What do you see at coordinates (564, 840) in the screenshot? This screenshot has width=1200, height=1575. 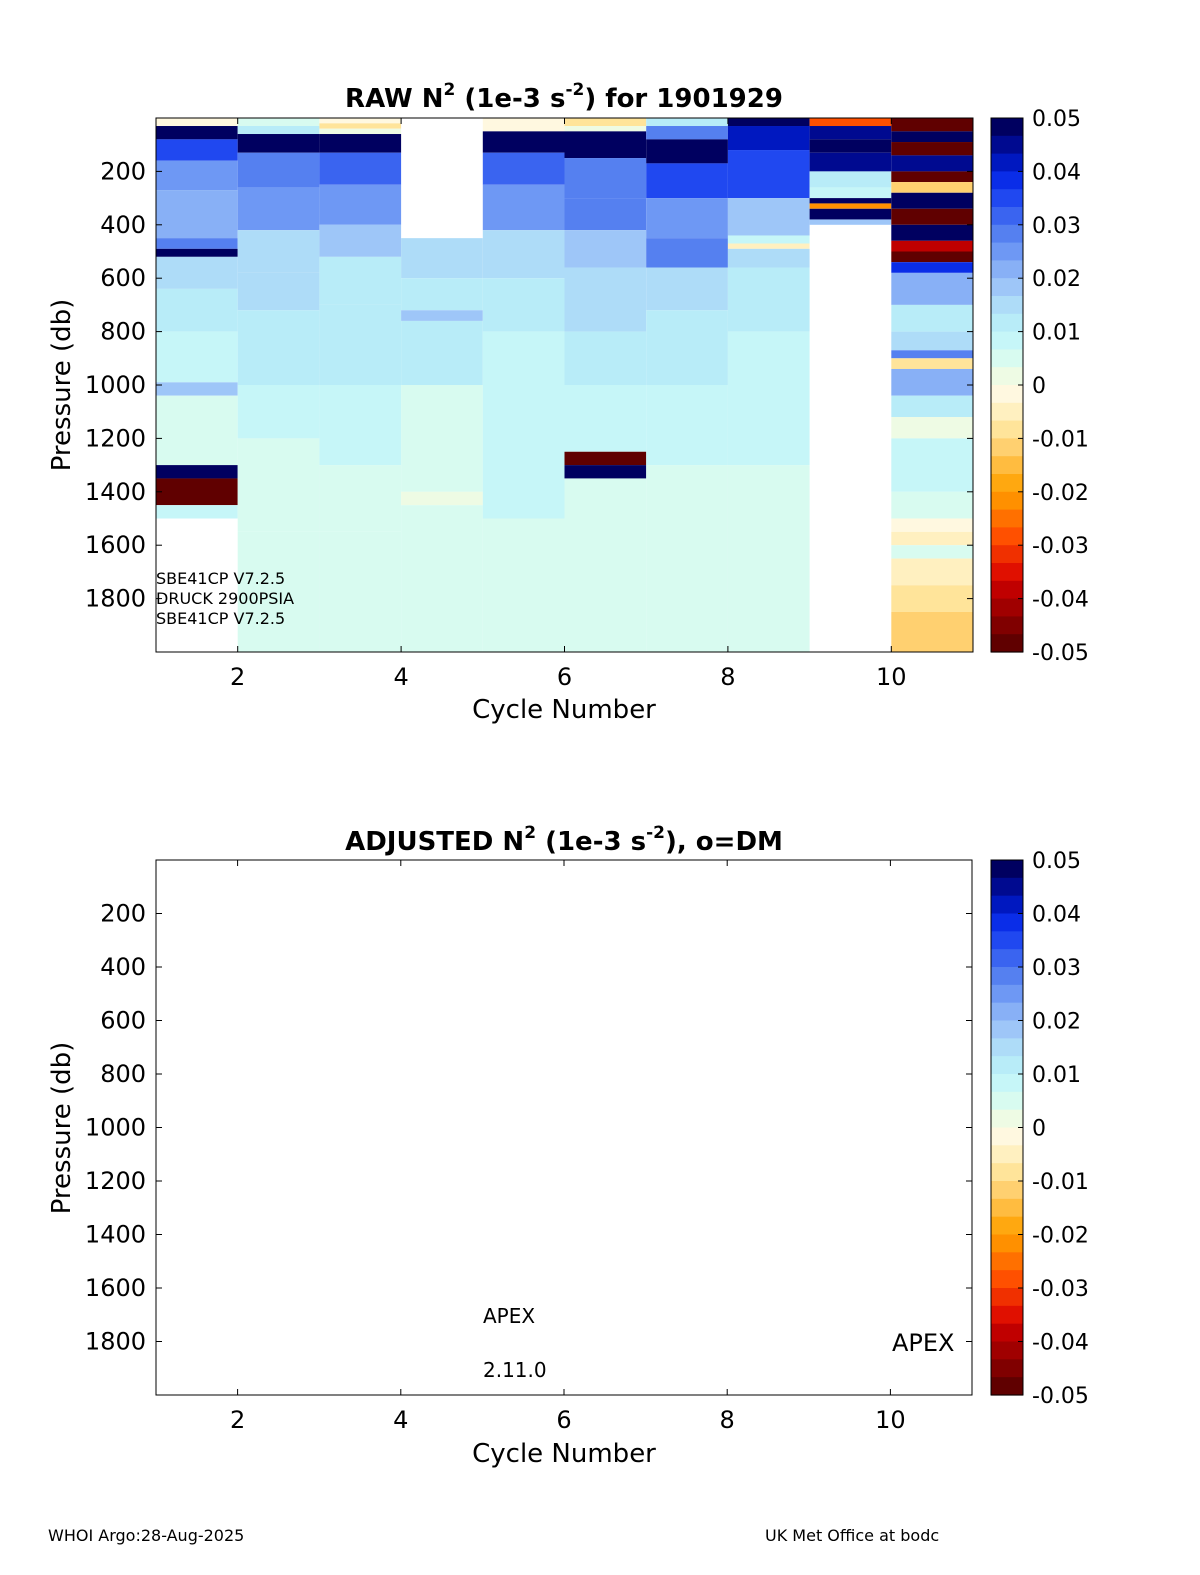 I see `adjusted-chart-title: ADJUSTED N2 (1e-3 s-2), o=DM` at bounding box center [564, 840].